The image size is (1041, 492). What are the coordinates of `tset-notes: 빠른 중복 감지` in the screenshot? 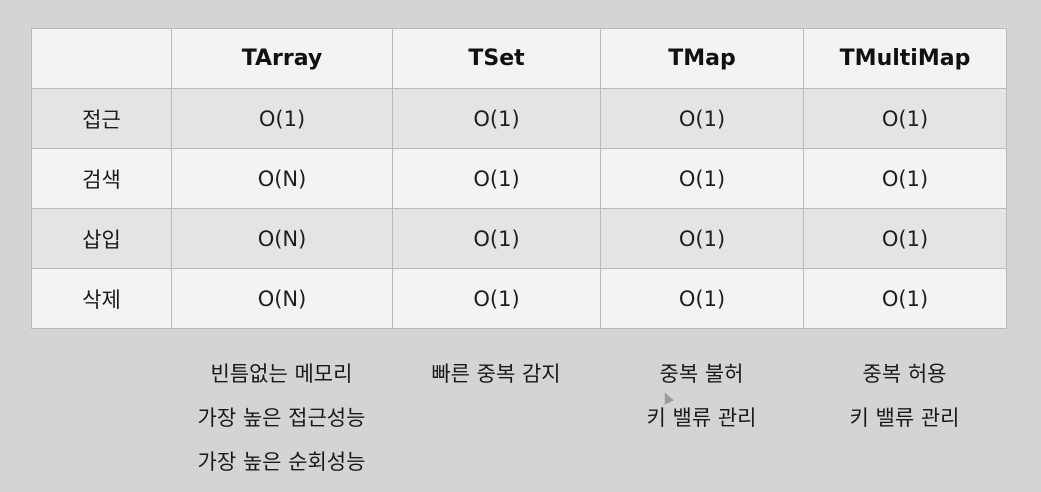 It's located at (496, 374).